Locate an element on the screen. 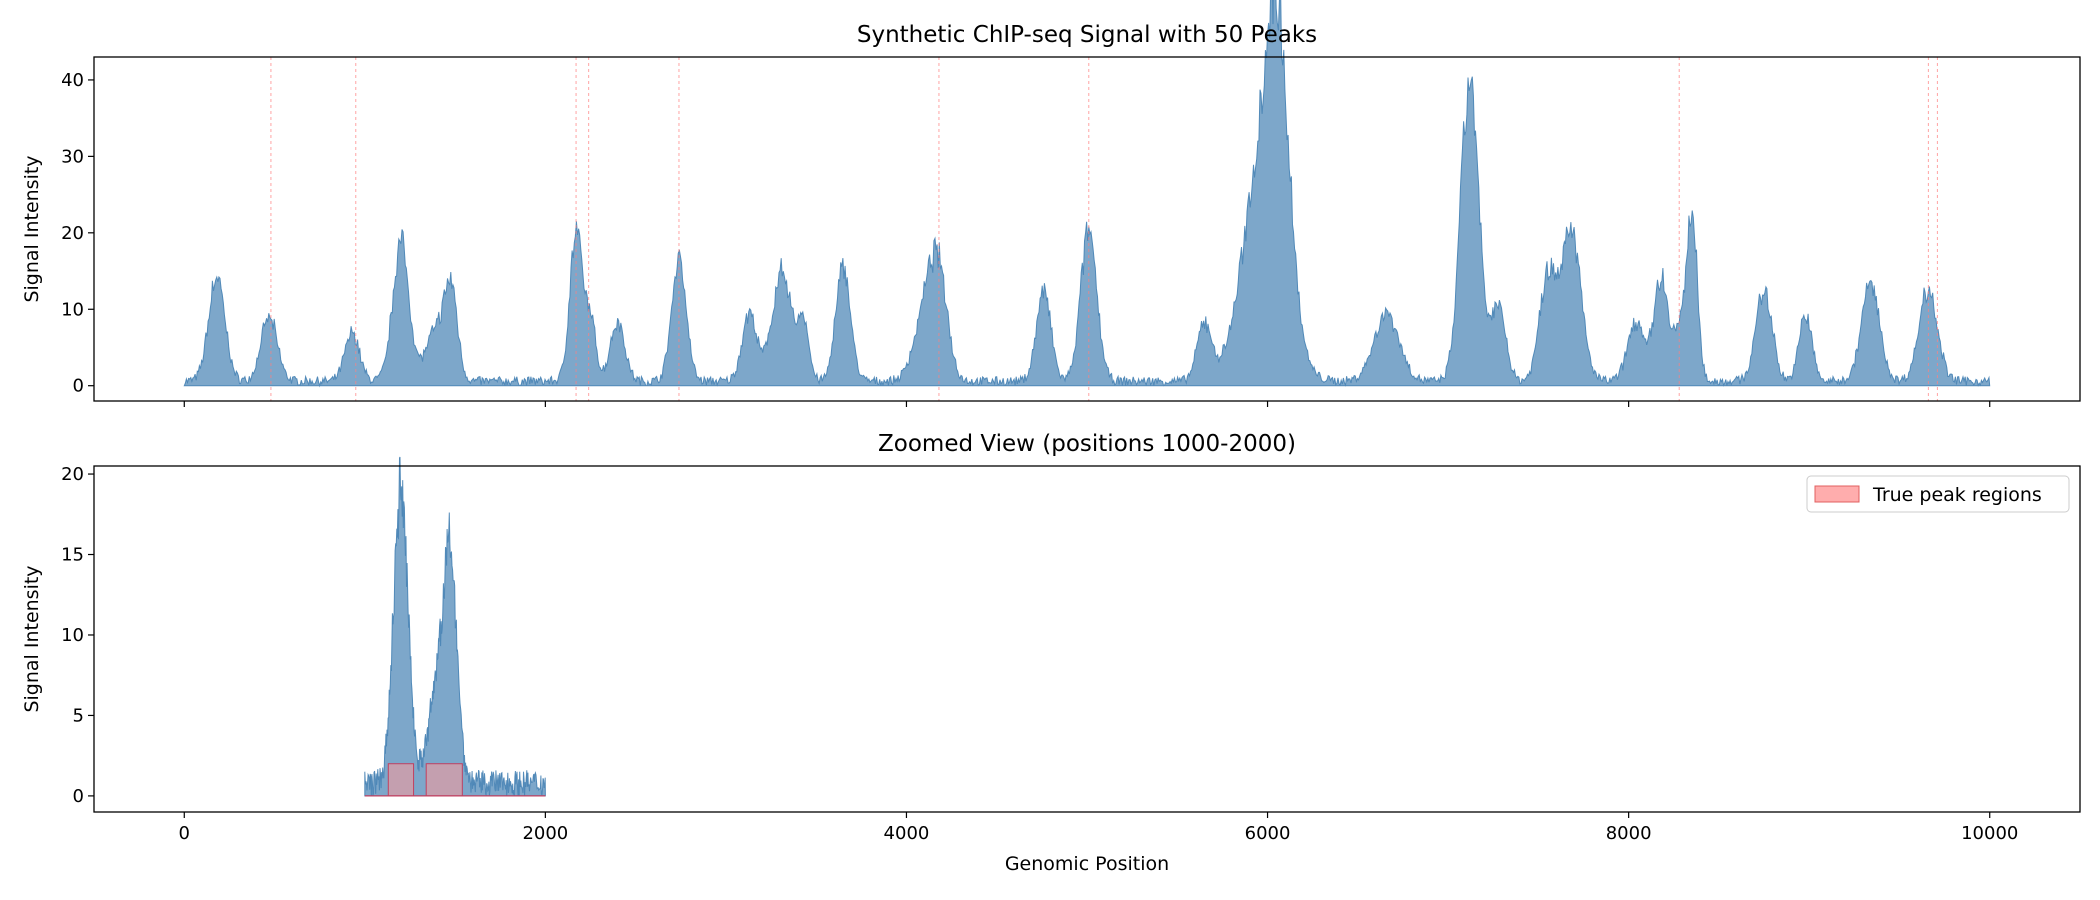  top-y-tick-label-20: 20 is located at coordinates (72, 233).